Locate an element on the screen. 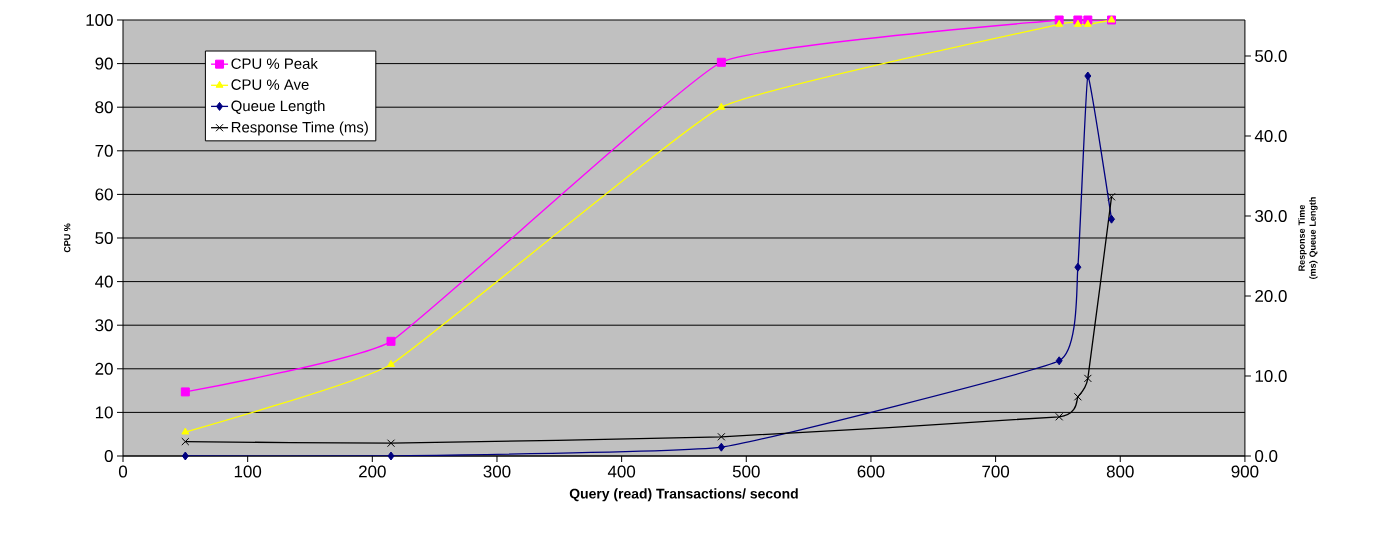 Image resolution: width=1385 pixels, height=559 pixels. y2-tick-label: 40.0 is located at coordinates (1270, 136).